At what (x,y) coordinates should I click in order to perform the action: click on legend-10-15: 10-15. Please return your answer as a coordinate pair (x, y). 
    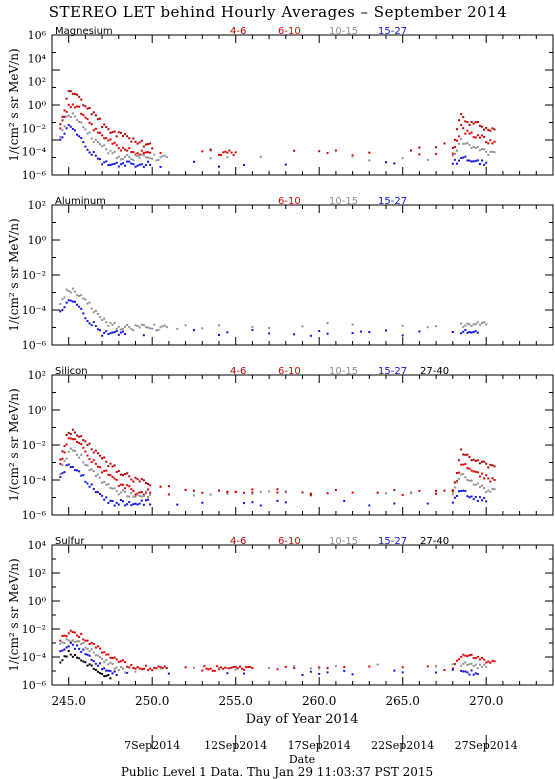
    Looking at the image, I should click on (343, 31).